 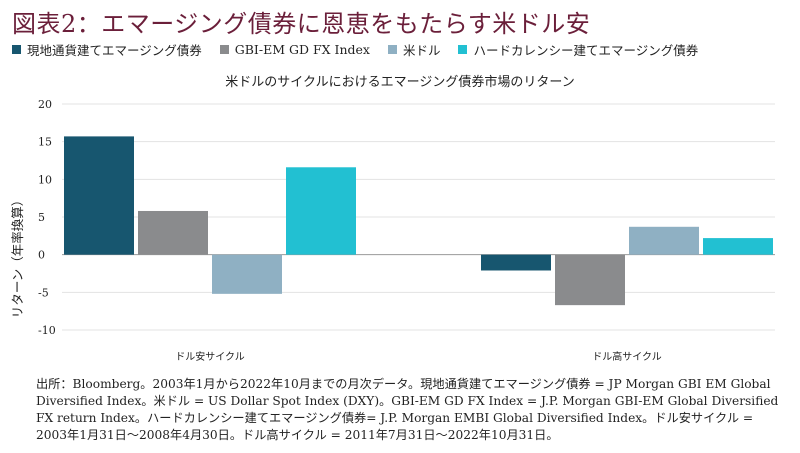 What do you see at coordinates (45, 142) in the screenshot?
I see `y-tick-label: 15` at bounding box center [45, 142].